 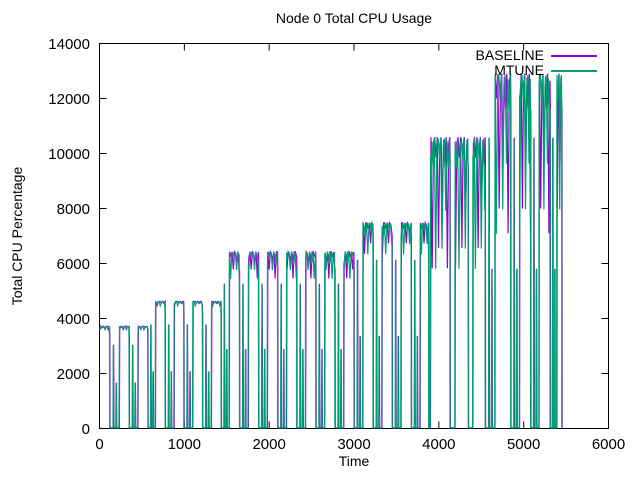 What do you see at coordinates (73, 374) in the screenshot?
I see `y-tick-label: 2000` at bounding box center [73, 374].